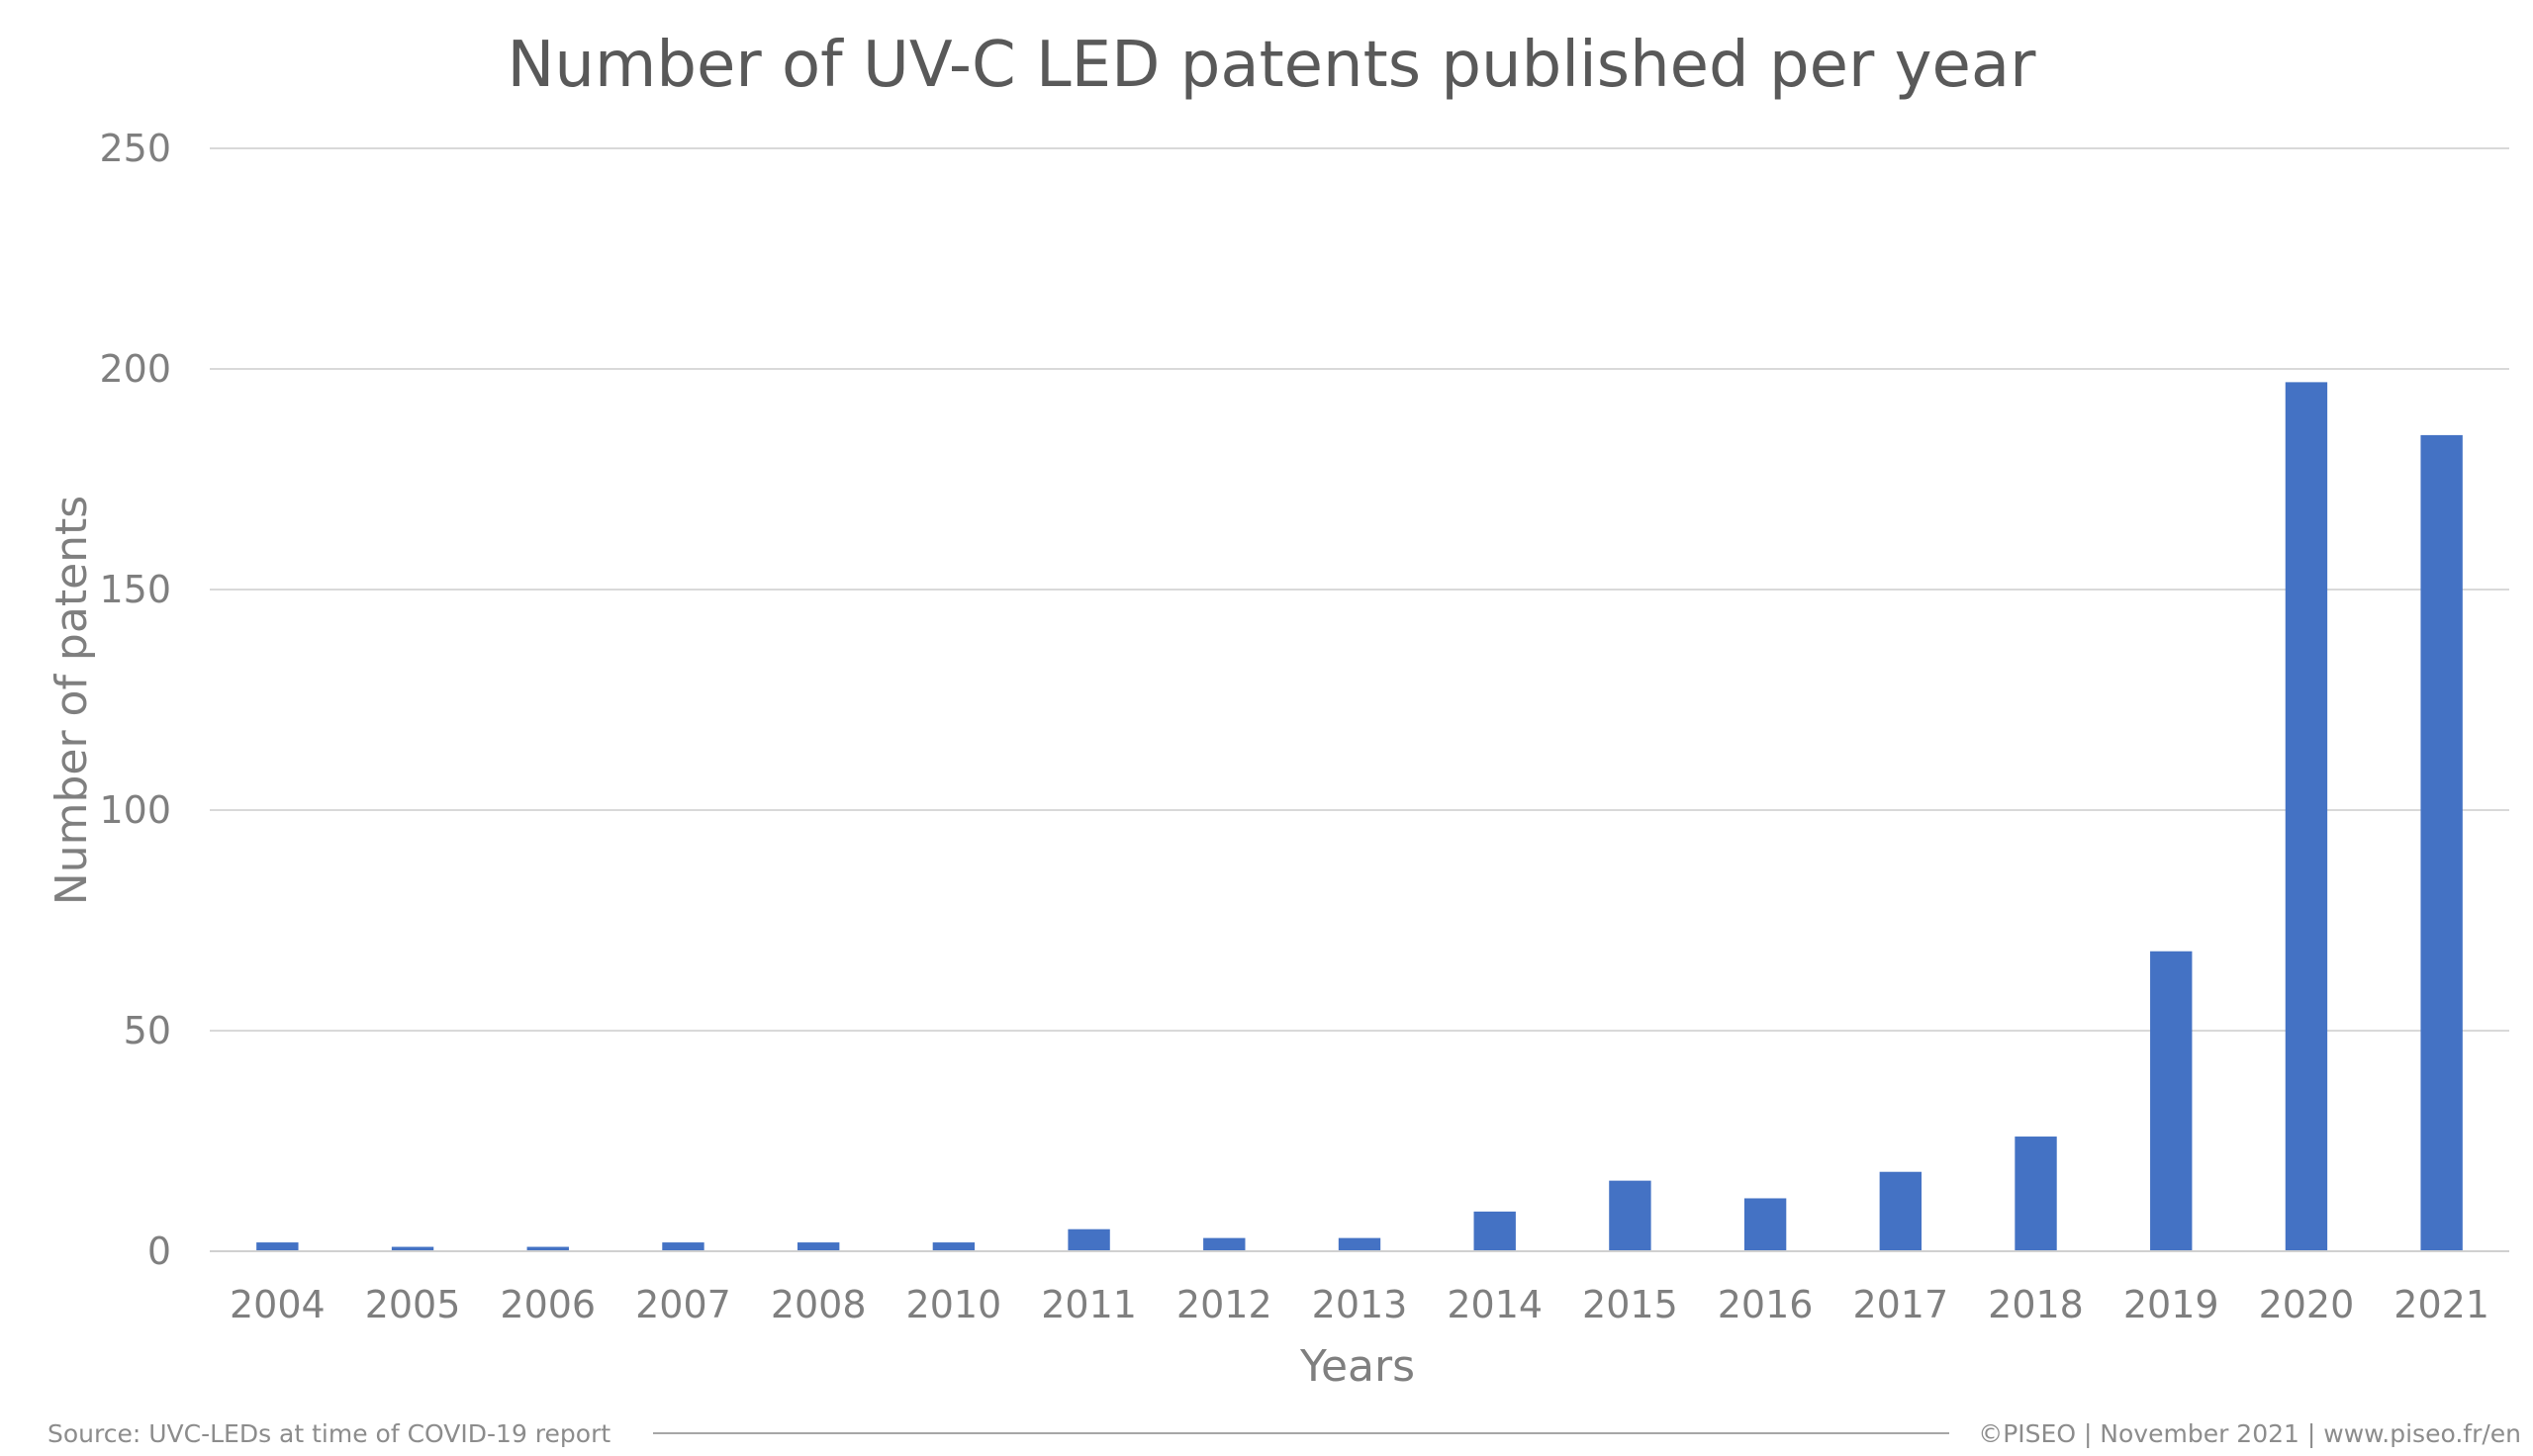 This screenshot has height=1456, width=2533. What do you see at coordinates (683, 1246) in the screenshot?
I see `bar-2007` at bounding box center [683, 1246].